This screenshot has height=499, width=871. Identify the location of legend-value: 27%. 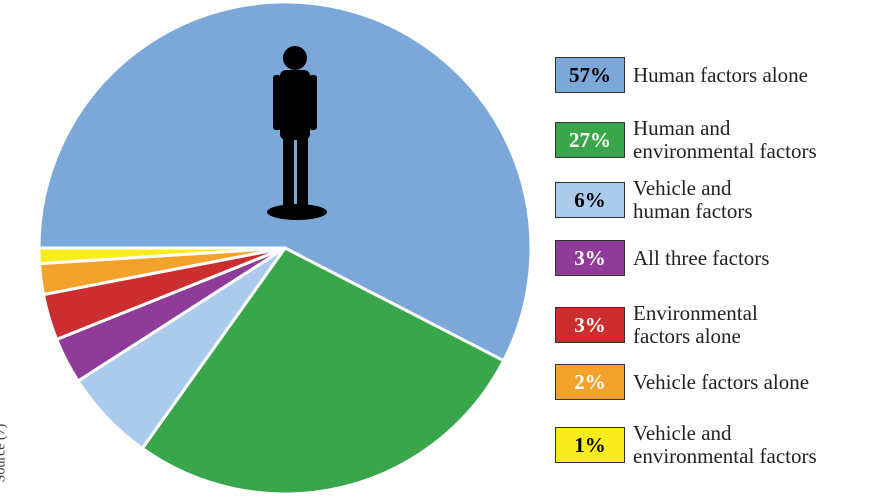
(590, 140).